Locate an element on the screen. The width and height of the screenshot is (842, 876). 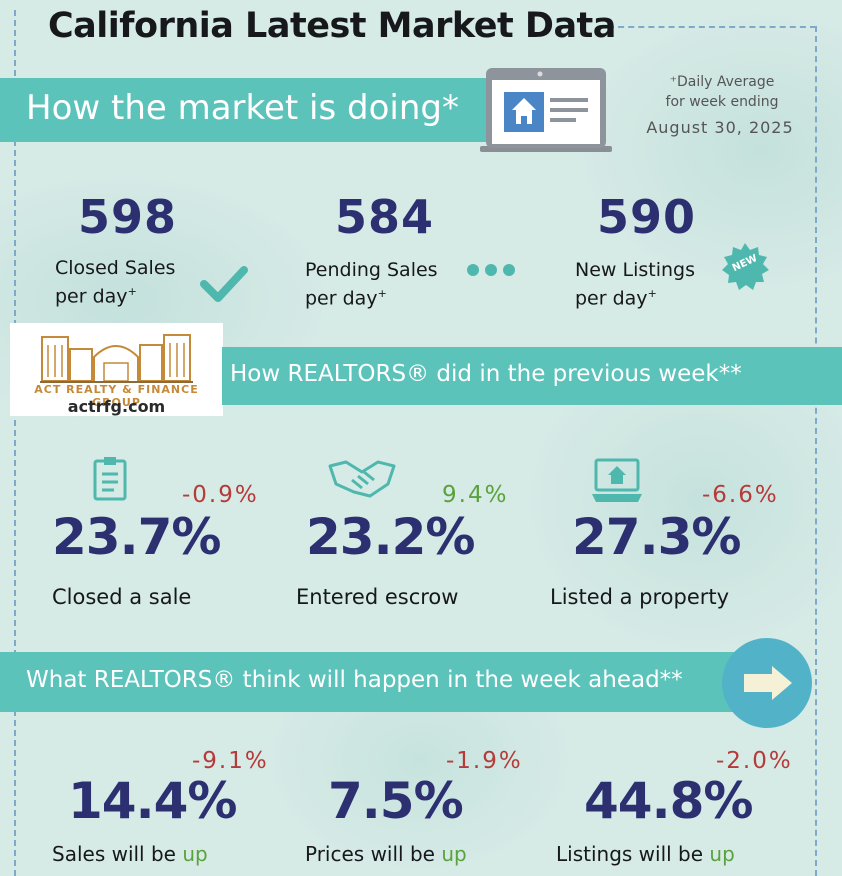
closed-sales-label: Closed Sales per day+ is located at coordinates (115, 282).